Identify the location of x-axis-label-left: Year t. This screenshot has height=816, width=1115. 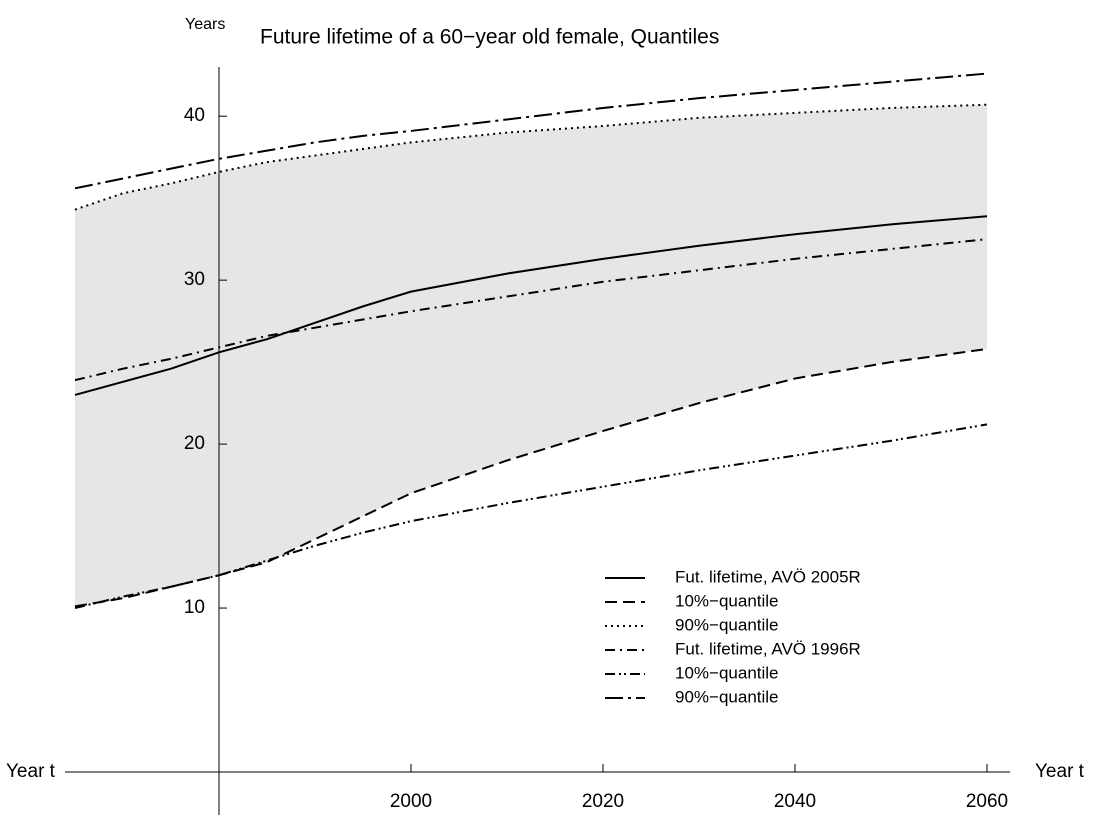
(31, 771).